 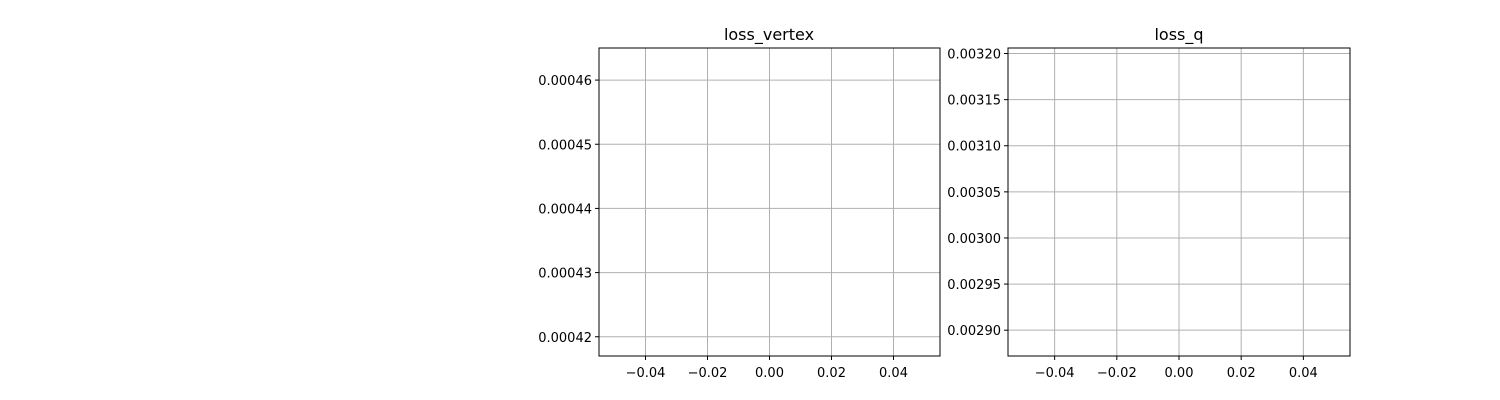 What do you see at coordinates (565, 81) in the screenshot?
I see `y-tick-label: 0.00046` at bounding box center [565, 81].